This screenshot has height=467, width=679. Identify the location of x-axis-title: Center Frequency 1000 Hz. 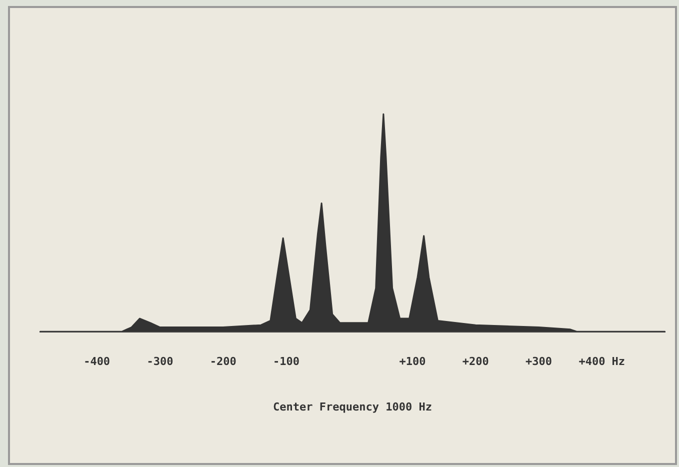
(352, 407).